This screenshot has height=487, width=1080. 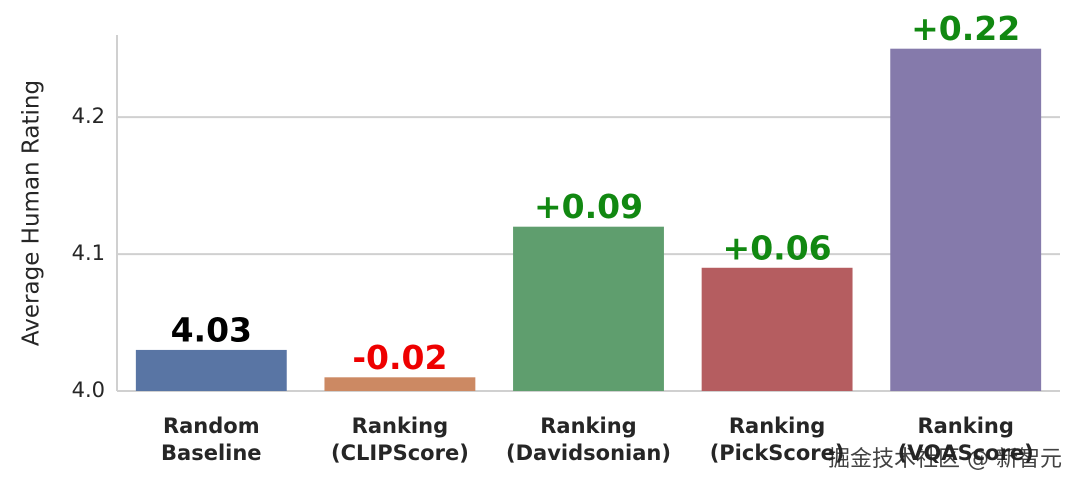 What do you see at coordinates (211, 453) in the screenshot?
I see `x-tick-label: Baseline` at bounding box center [211, 453].